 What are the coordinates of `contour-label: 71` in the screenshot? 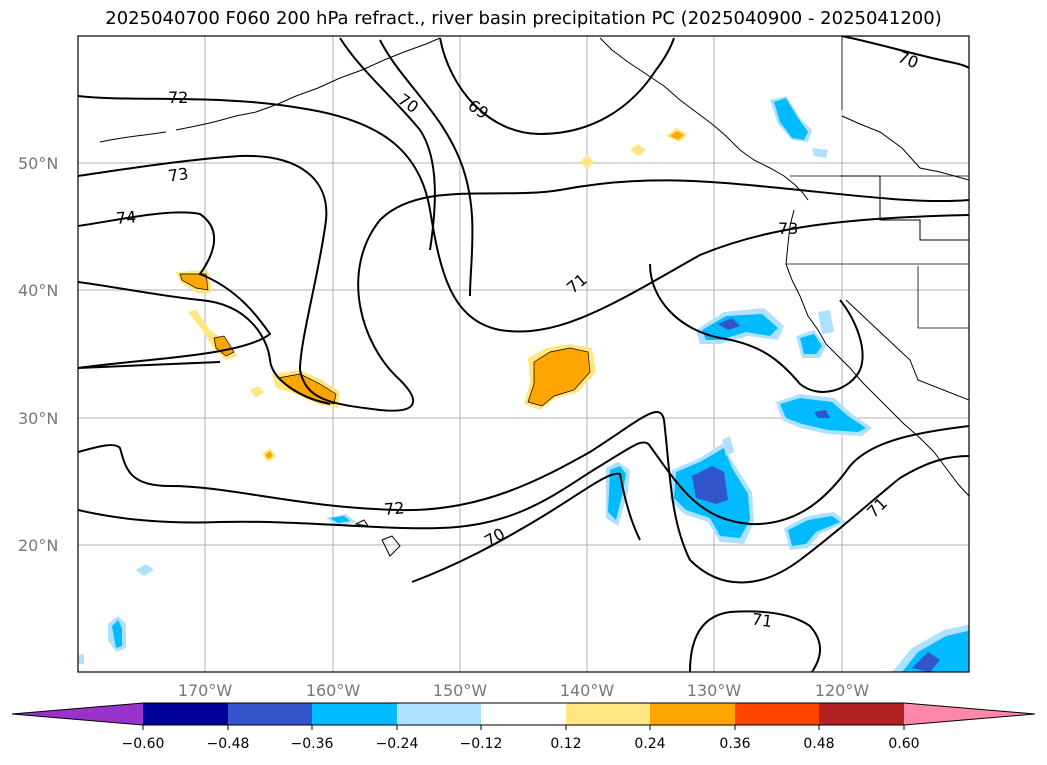 It's located at (762, 620).